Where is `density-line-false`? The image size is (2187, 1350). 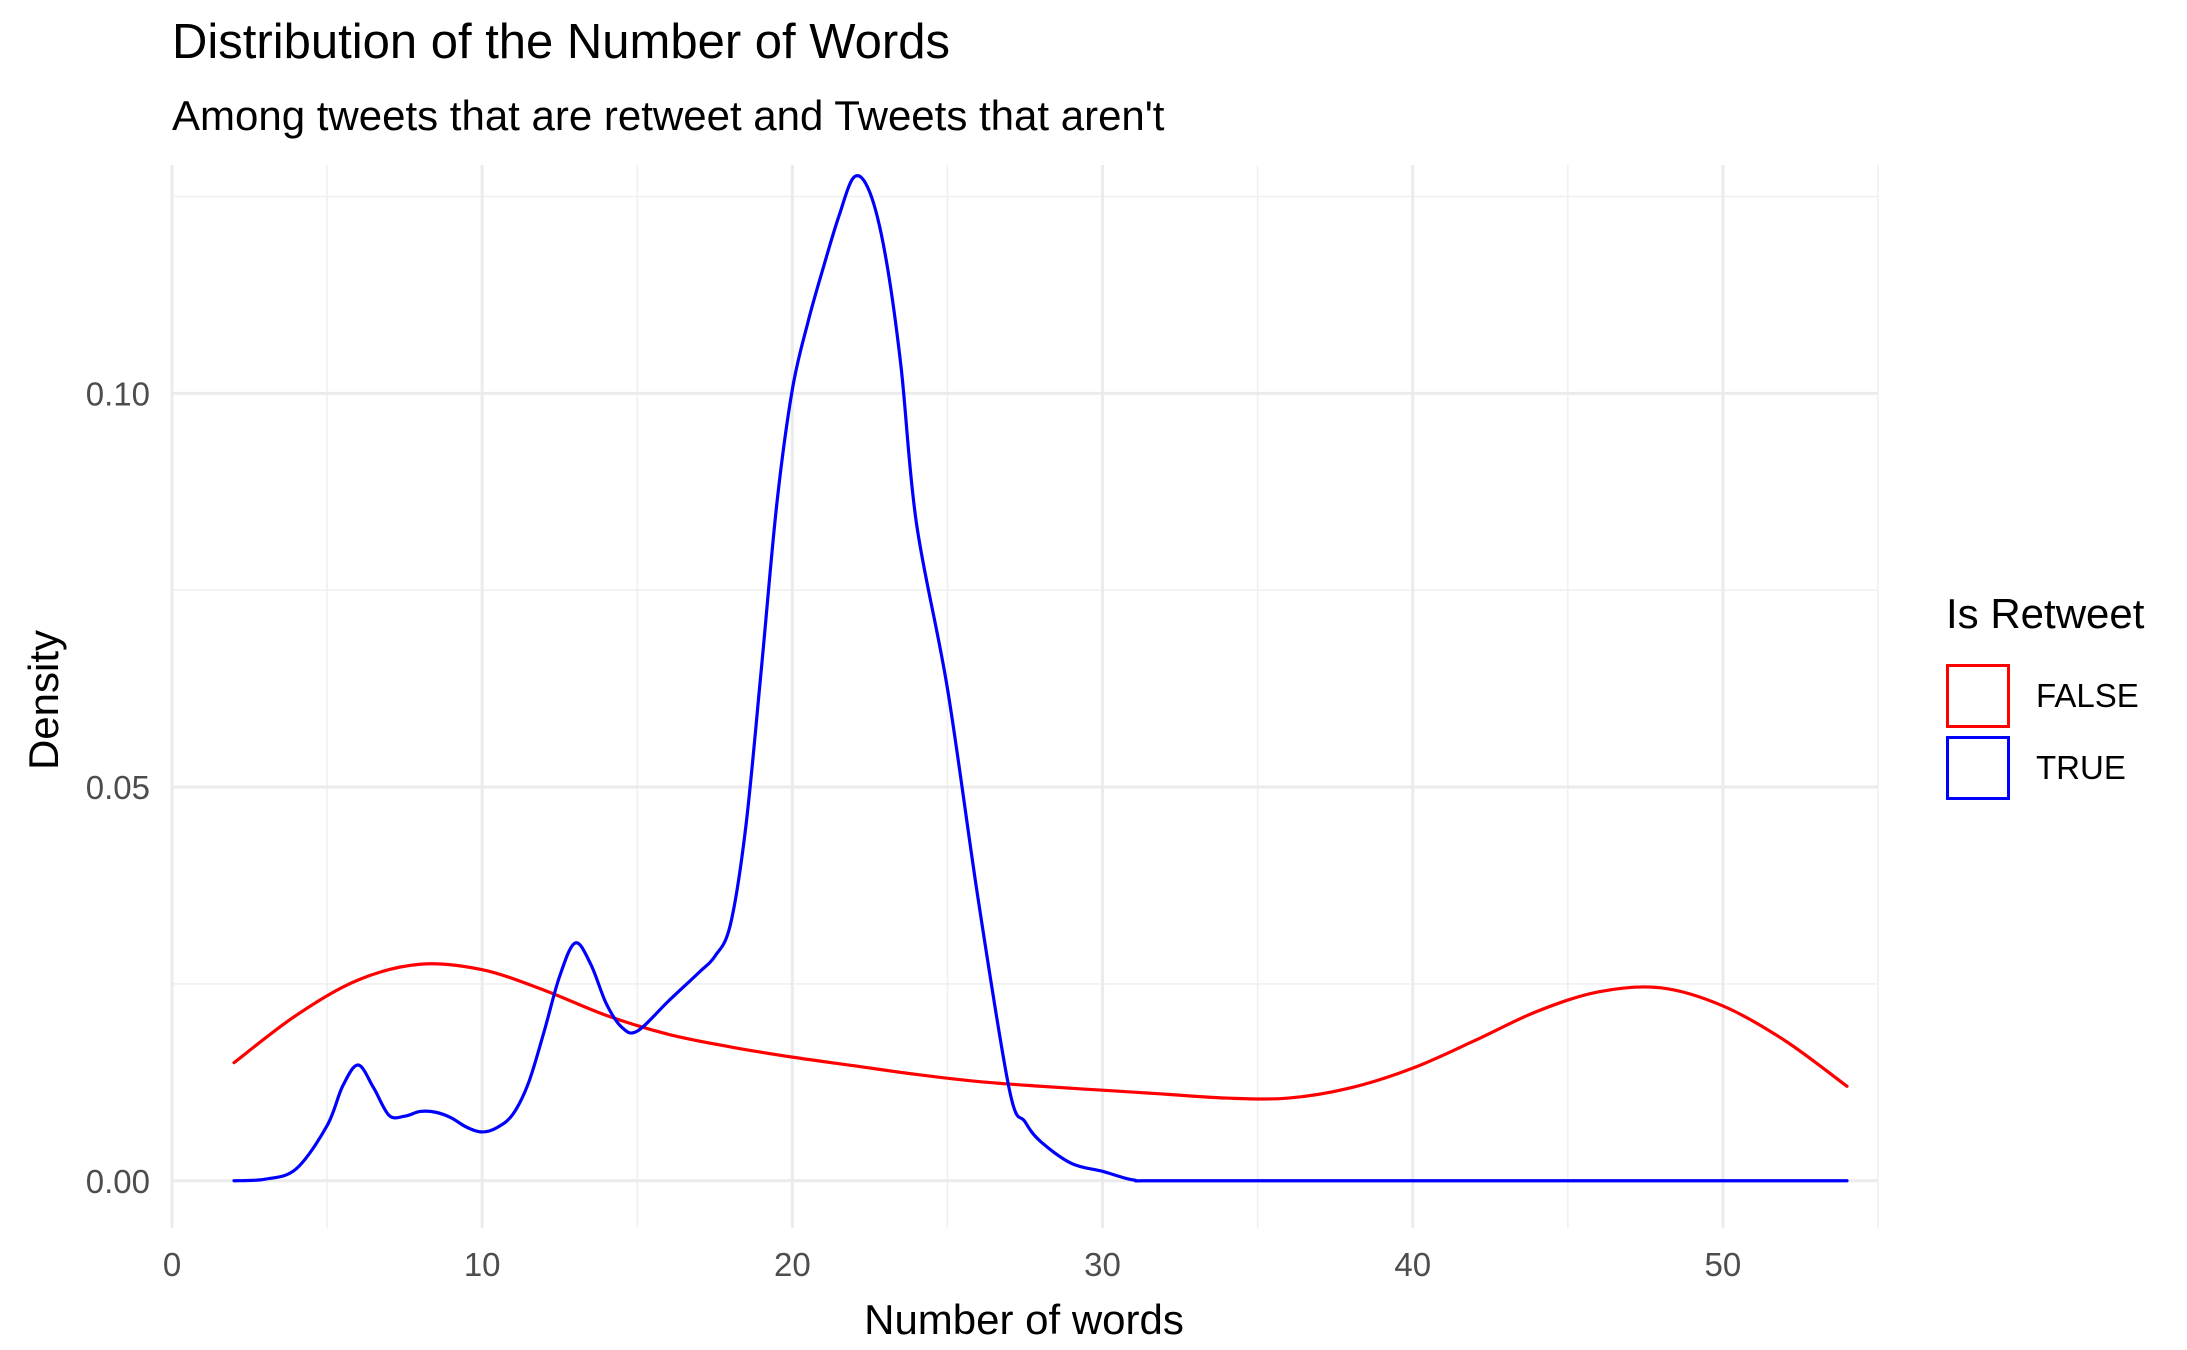 density-line-false is located at coordinates (1040, 1031).